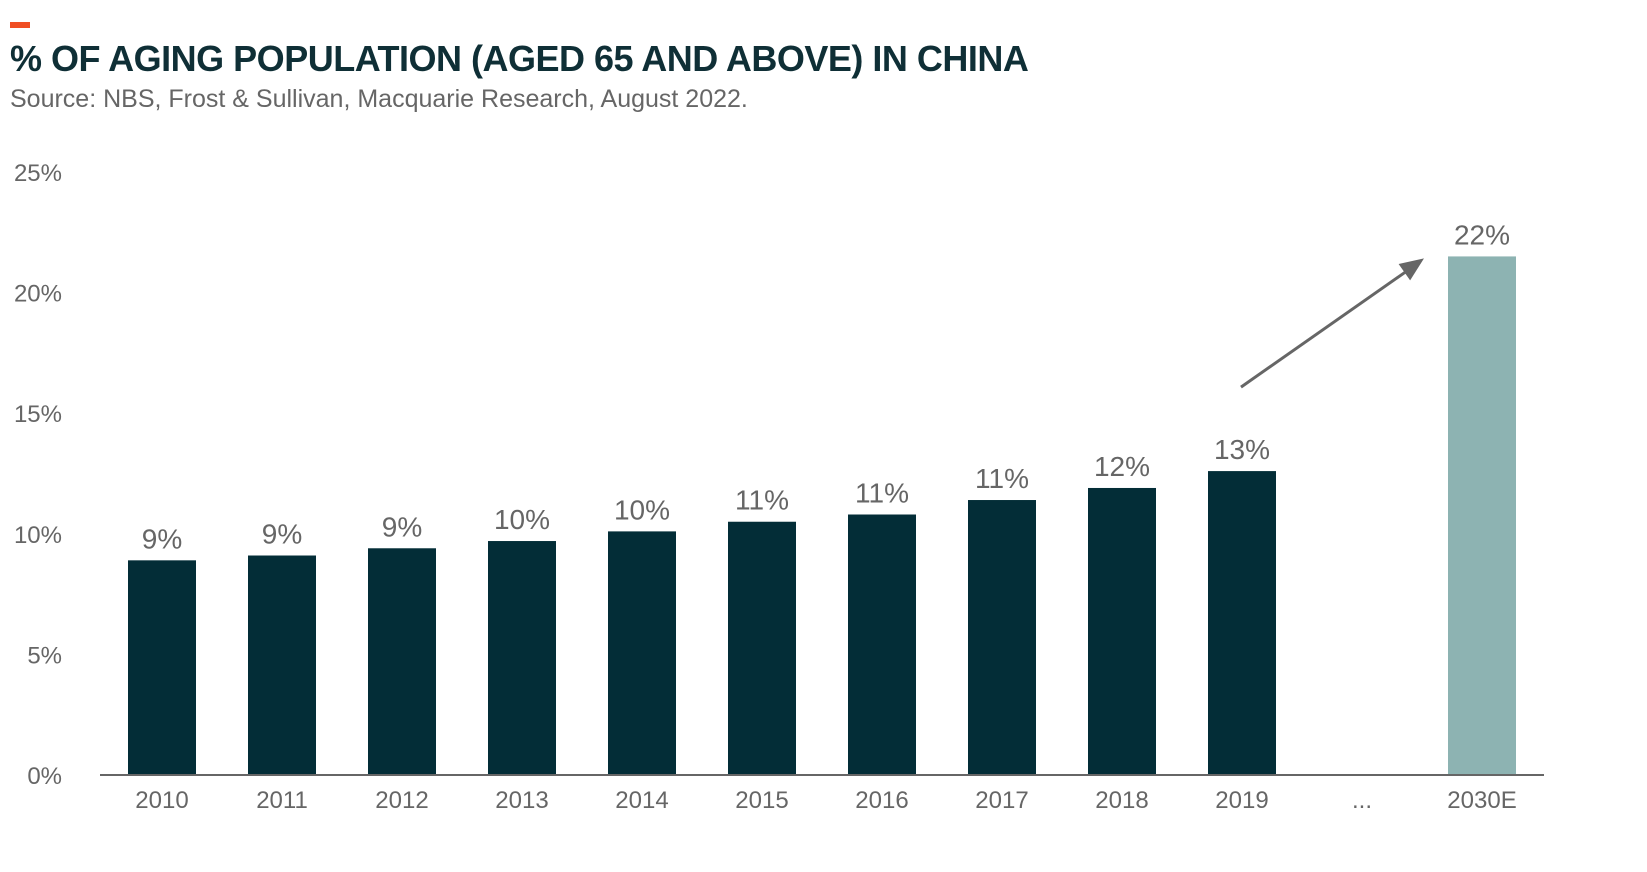 The width and height of the screenshot is (1647, 872). I want to click on accent-bar, so click(20, 25).